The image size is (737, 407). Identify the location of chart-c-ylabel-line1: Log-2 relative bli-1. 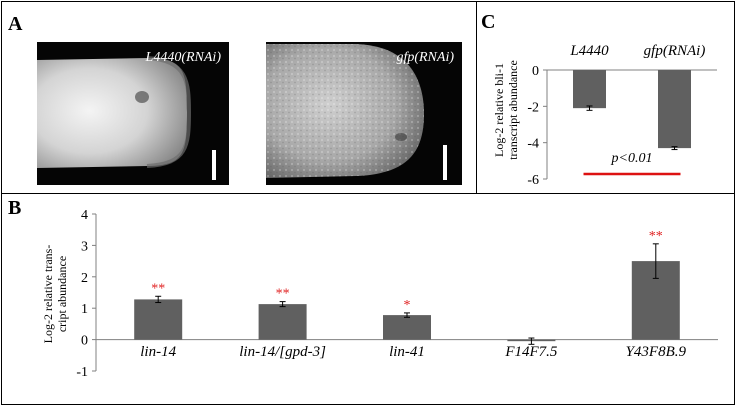
(499, 110).